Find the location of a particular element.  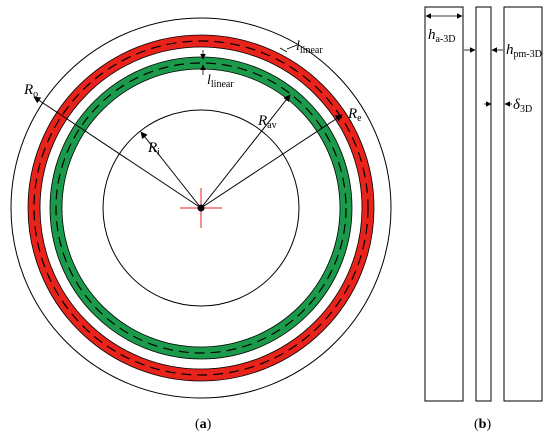

strip-a-3D is located at coordinates (444, 204).